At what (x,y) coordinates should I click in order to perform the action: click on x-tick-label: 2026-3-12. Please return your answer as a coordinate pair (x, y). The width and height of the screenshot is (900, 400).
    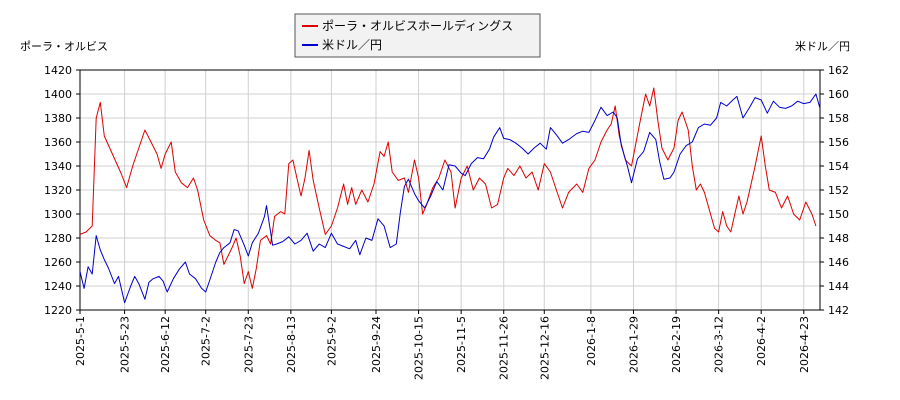
    Looking at the image, I should click on (719, 344).